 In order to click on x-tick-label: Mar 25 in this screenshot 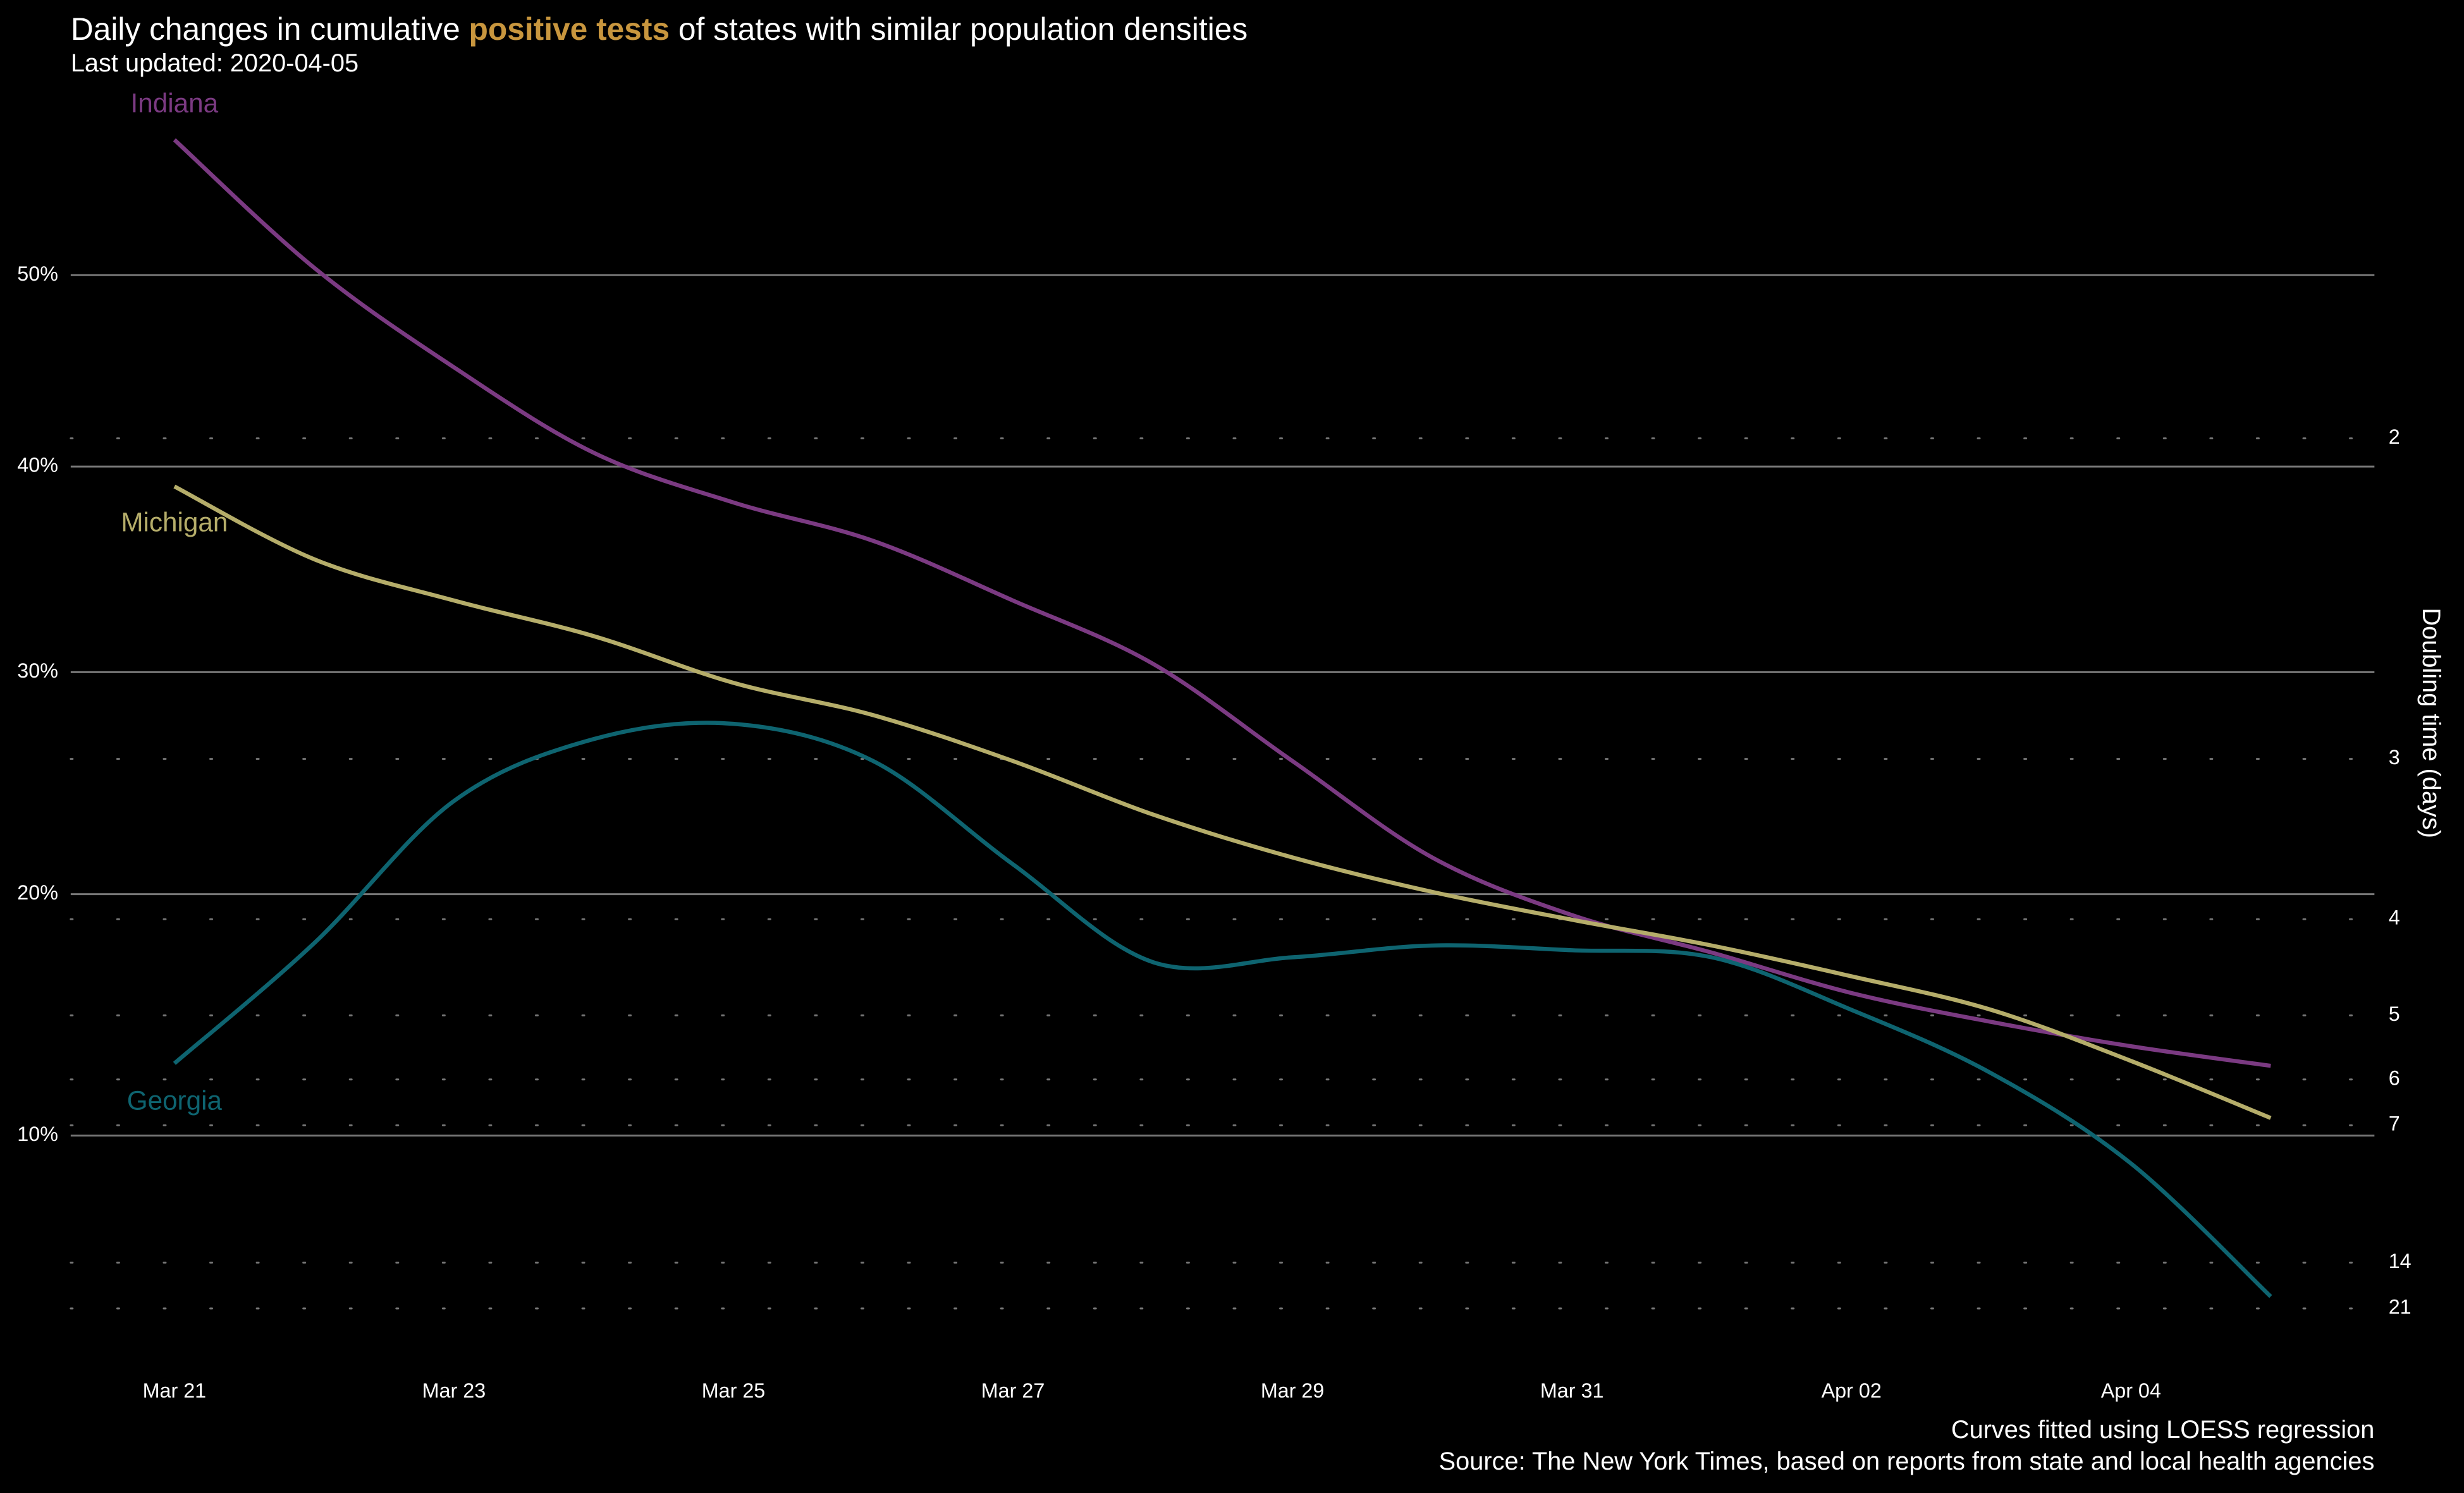, I will do `click(734, 1391)`.